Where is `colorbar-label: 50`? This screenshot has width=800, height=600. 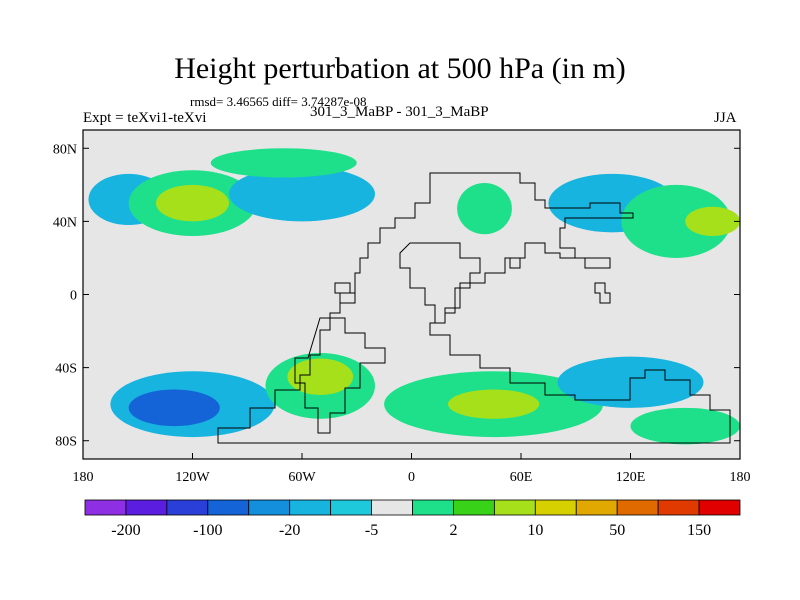 colorbar-label: 50 is located at coordinates (617, 530).